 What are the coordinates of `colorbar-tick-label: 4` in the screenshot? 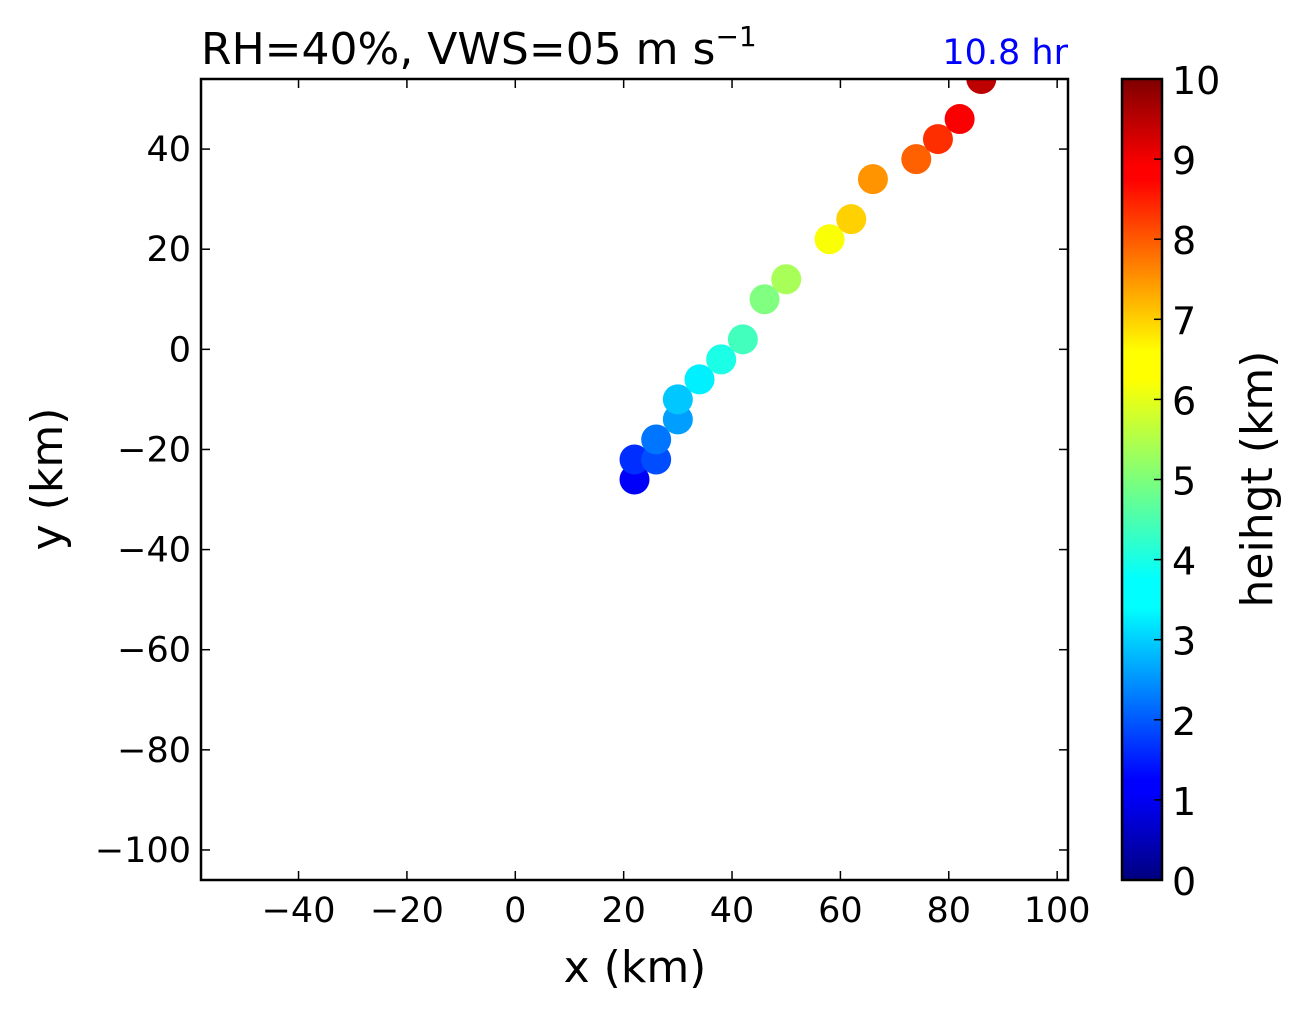 It's located at (1184, 562).